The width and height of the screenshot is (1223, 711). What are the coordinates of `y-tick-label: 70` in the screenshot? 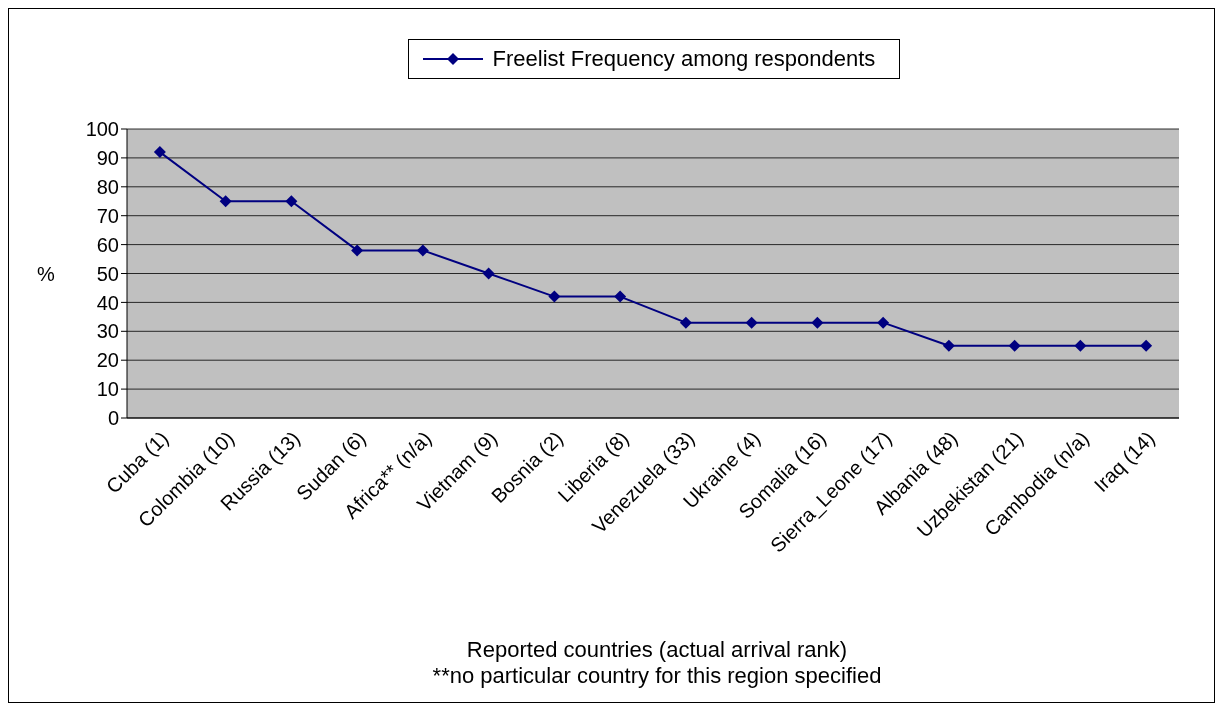 It's located at (107, 215).